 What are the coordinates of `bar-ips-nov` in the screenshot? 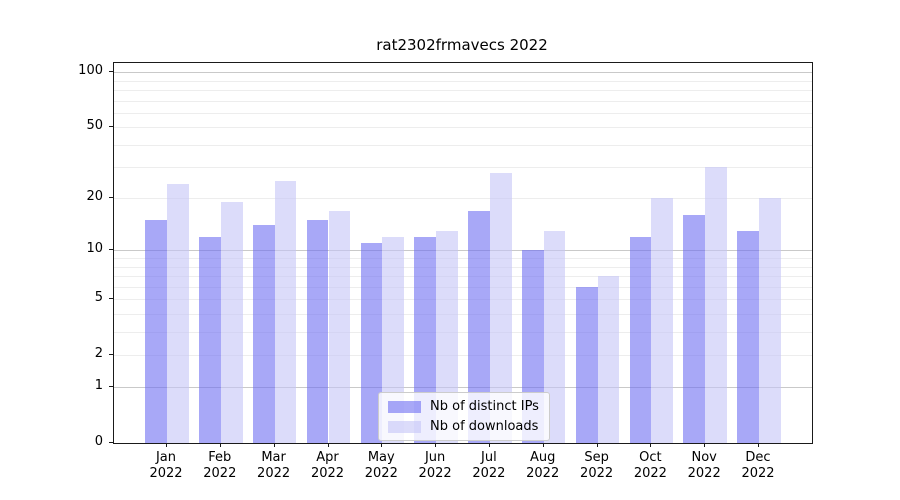 It's located at (694, 329).